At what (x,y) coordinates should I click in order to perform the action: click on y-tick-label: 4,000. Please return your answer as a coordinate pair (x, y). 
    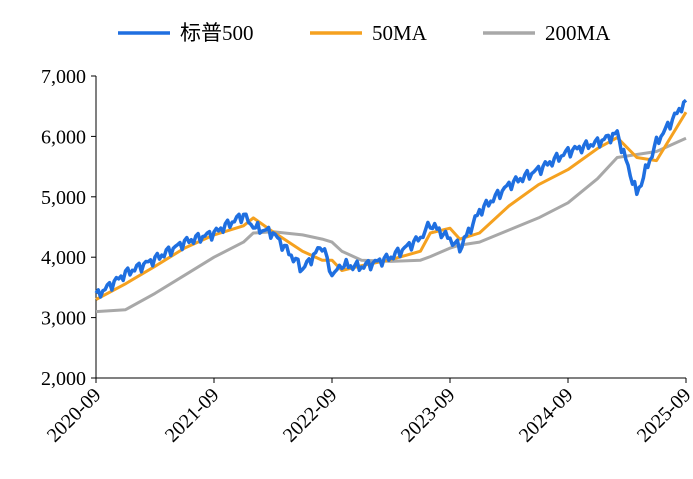
    Looking at the image, I should click on (63, 258).